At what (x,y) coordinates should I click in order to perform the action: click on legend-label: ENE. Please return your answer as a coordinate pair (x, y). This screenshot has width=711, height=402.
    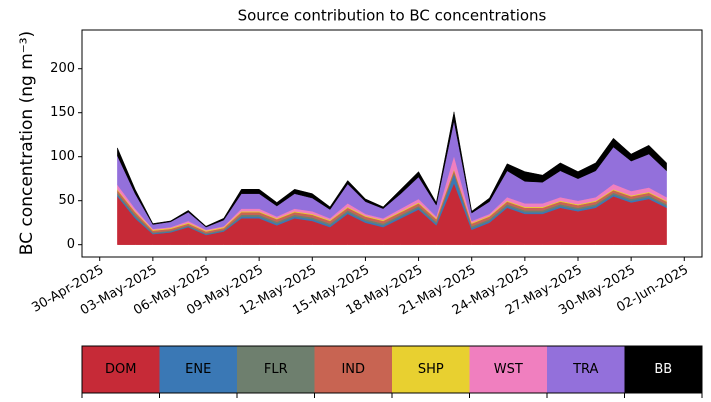
    Looking at the image, I should click on (198, 369).